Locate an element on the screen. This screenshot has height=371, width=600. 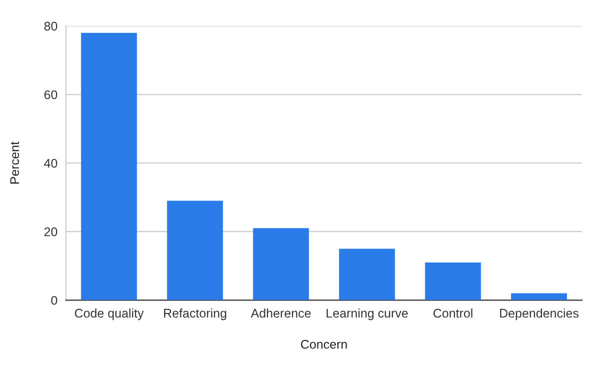
x-tick-label: Dependencies is located at coordinates (539, 314).